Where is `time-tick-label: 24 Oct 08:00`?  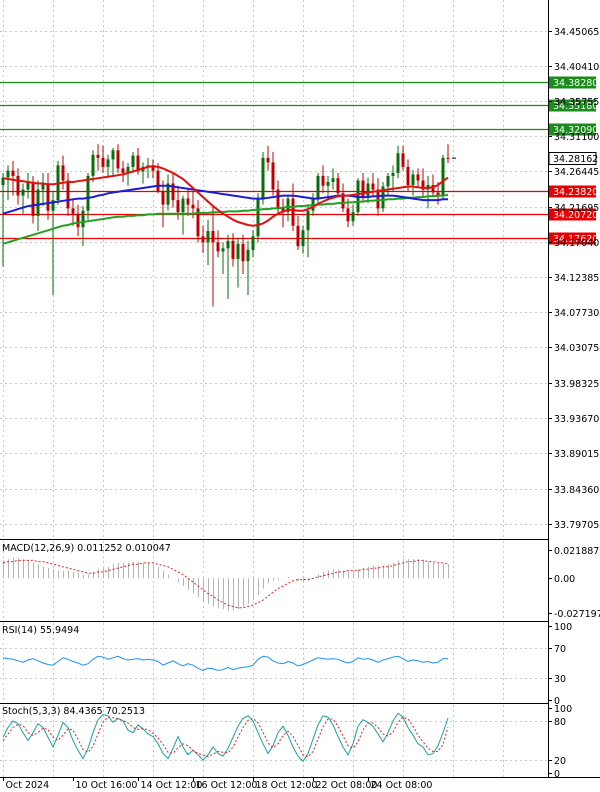 time-tick-label: 24 Oct 08:00 is located at coordinates (402, 784).